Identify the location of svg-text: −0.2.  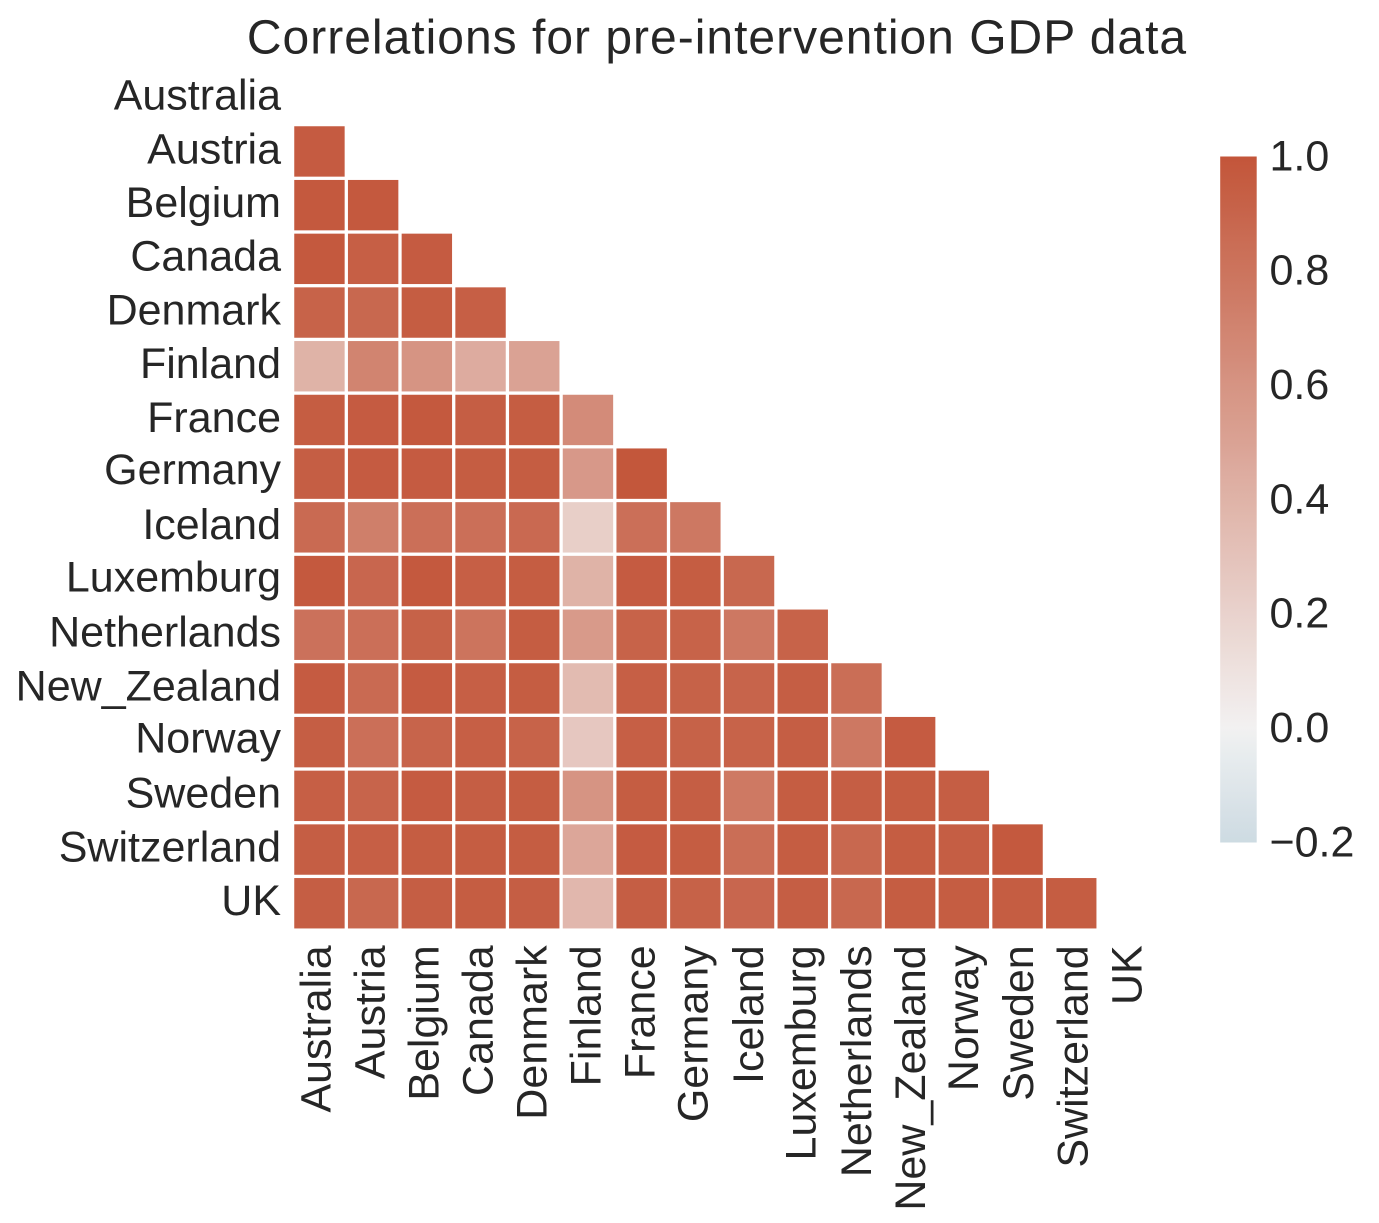
(1312, 842).